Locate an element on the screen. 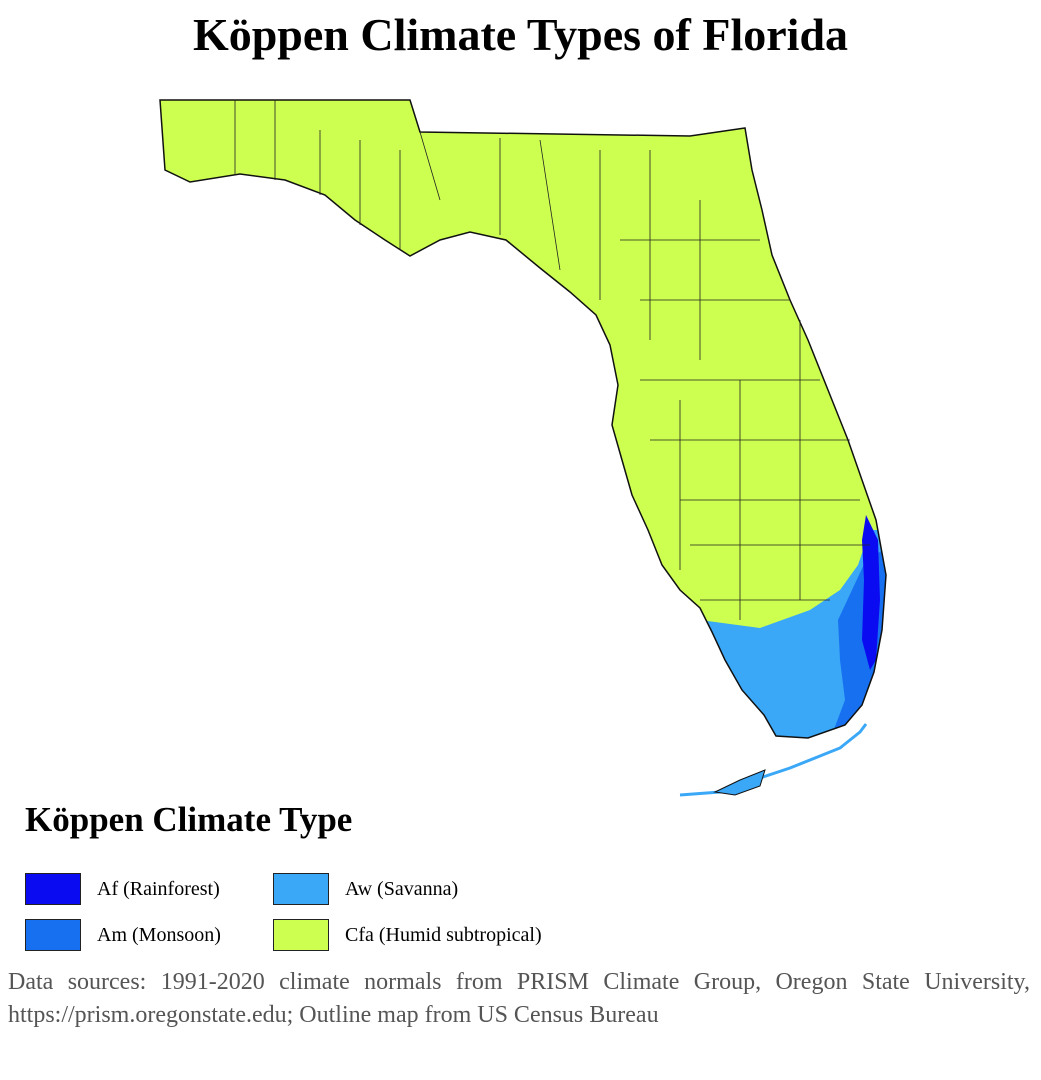 The height and width of the screenshot is (1080, 1041). legend-label: Af (Rainforest) is located at coordinates (158, 888).